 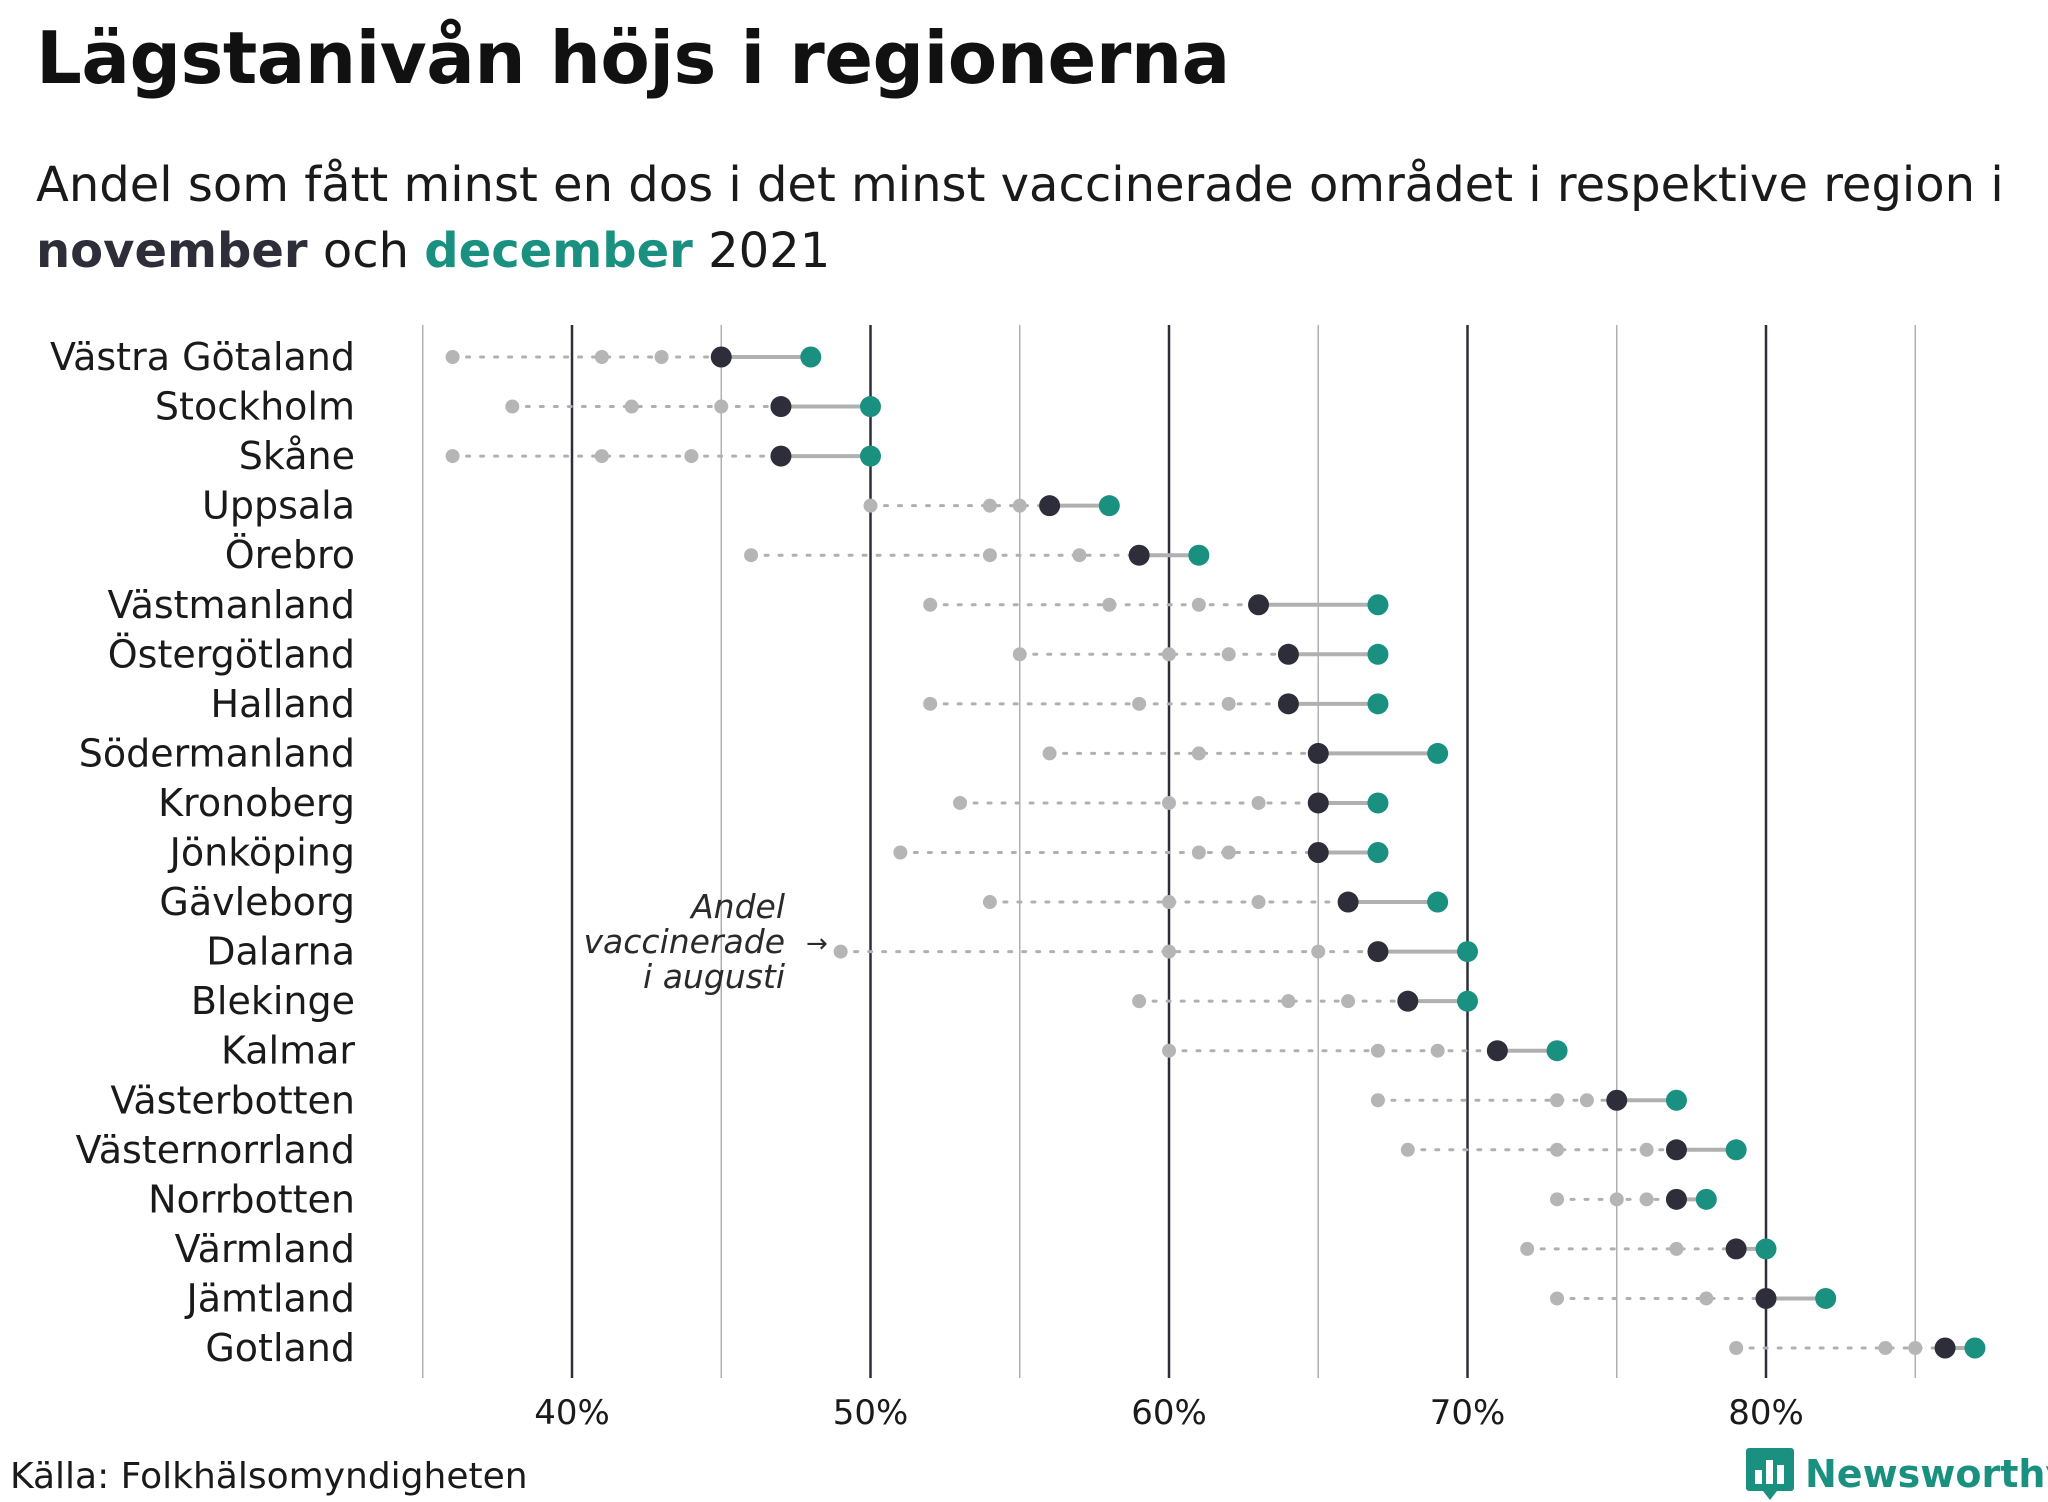 I want to click on region-row: Västernorrland, so click(x=911, y=1150).